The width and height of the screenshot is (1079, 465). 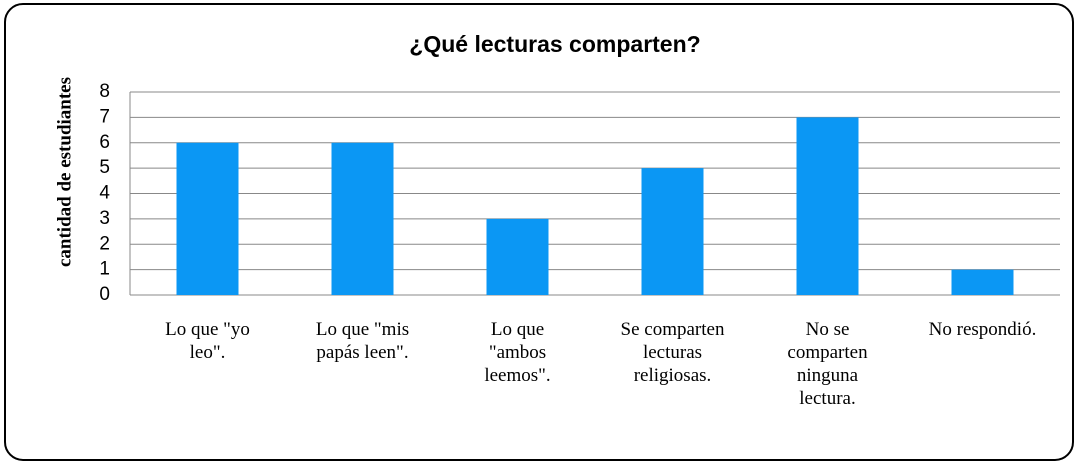 I want to click on y-tick-label: 4, so click(x=104, y=193).